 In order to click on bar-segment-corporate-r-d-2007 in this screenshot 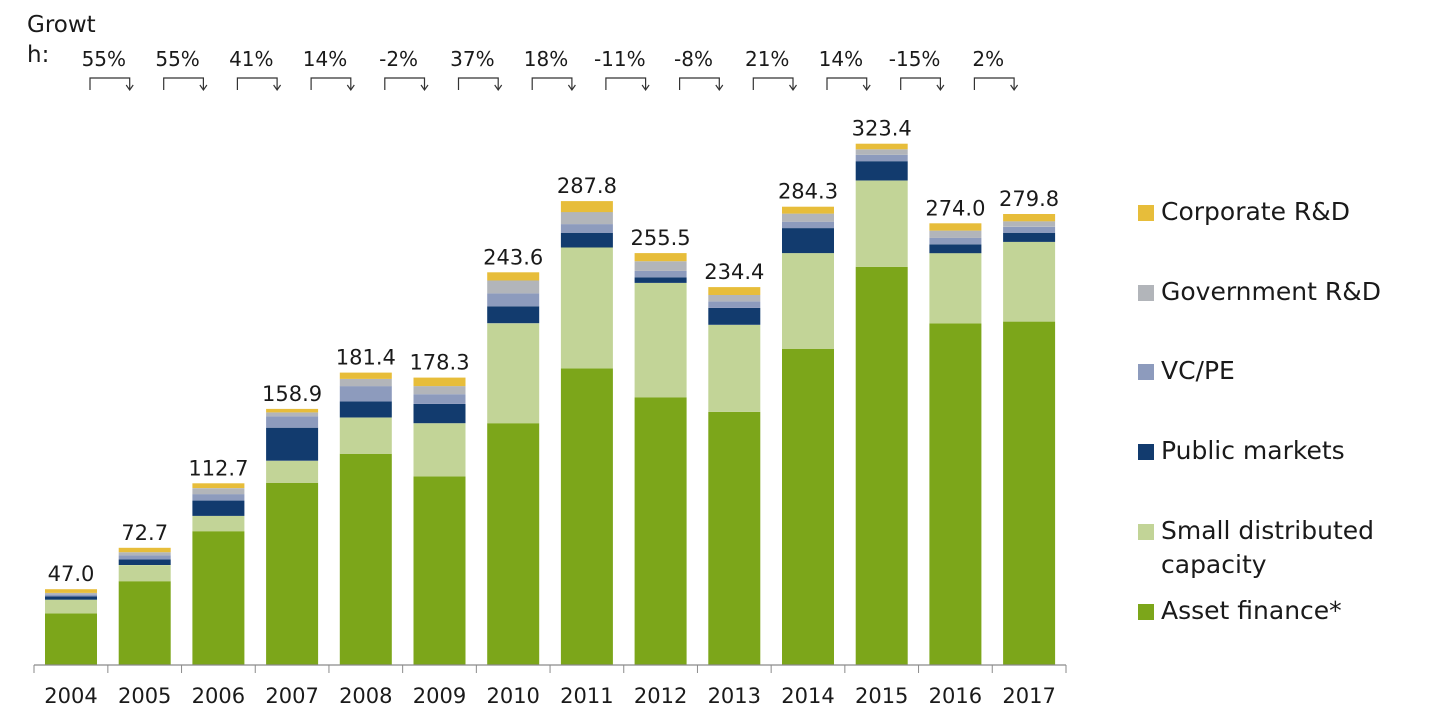, I will do `click(292, 410)`.